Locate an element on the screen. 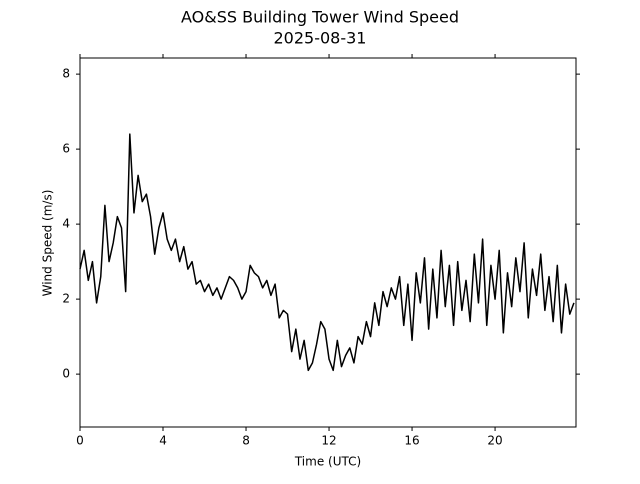  y-tick-label: 4 is located at coordinates (66, 224).